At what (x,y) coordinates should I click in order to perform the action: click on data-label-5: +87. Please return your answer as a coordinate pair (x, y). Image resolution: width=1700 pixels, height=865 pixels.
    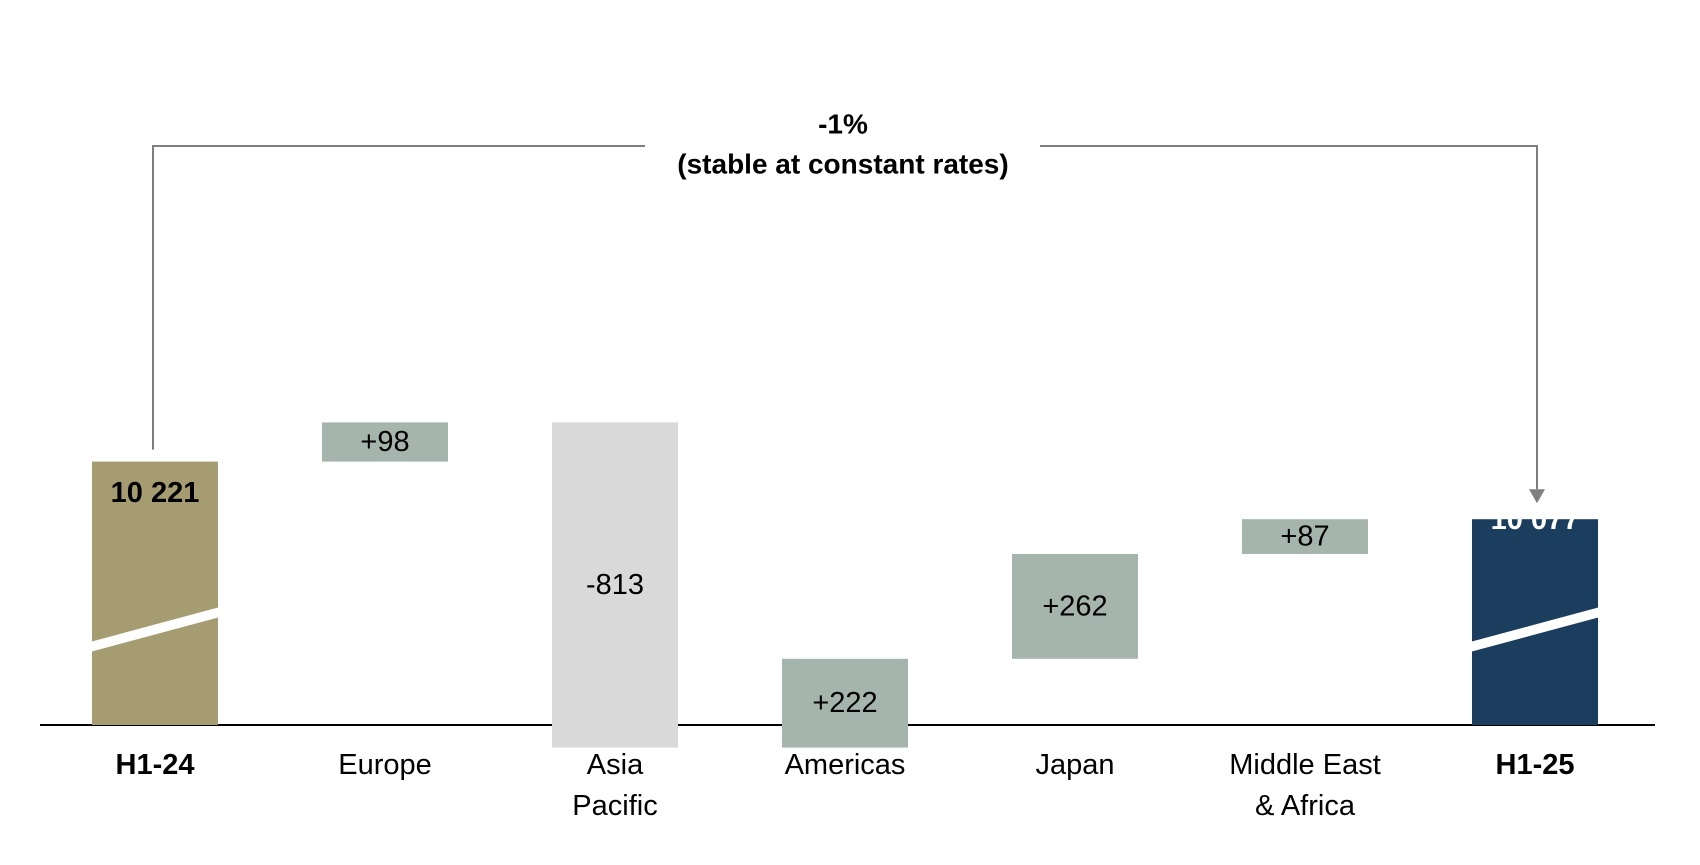
    Looking at the image, I should click on (1304, 537).